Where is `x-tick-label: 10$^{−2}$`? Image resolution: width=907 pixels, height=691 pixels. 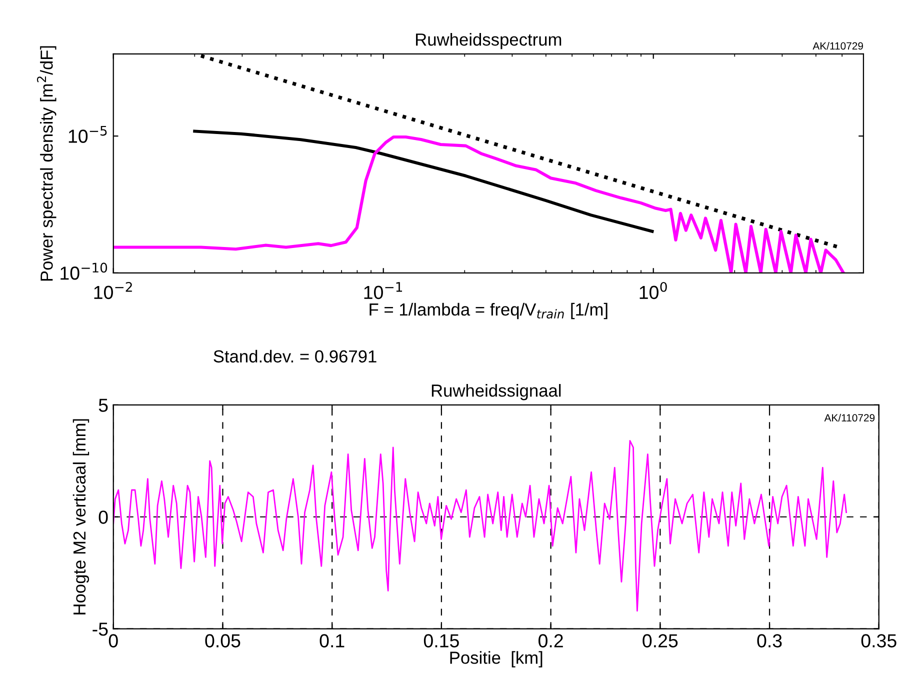 x-tick-label: 10$^{−2}$ is located at coordinates (113, 291).